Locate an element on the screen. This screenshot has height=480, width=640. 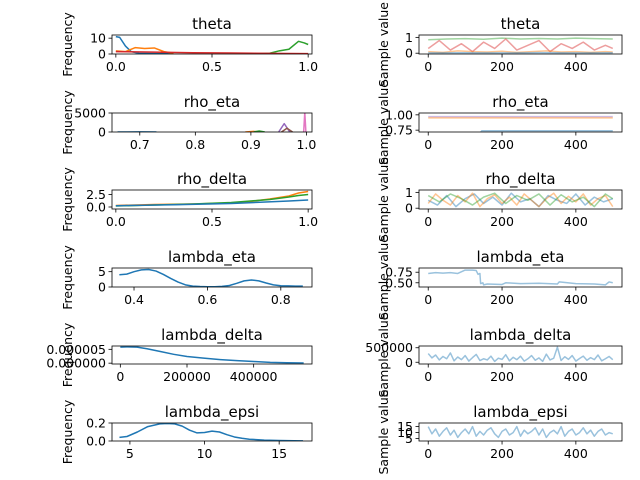
y-tick-label: 15 is located at coordinates (405, 426).